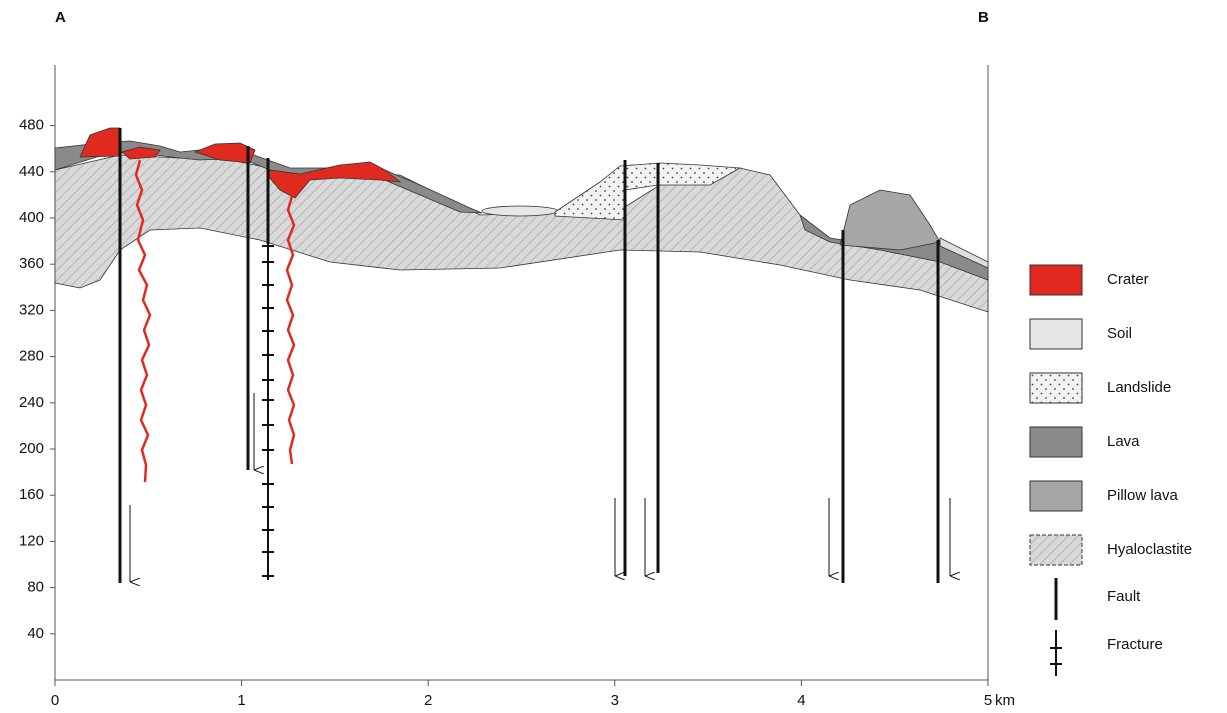  Describe the element at coordinates (648, 191) in the screenshot. I see `landslide` at that location.